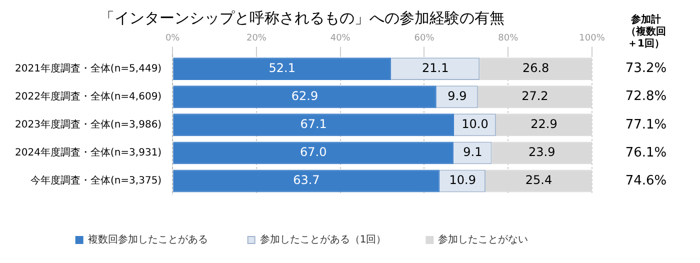  Describe the element at coordinates (148, 240) in the screenshot. I see `legend-label: 複数回参加したことがある` at that location.